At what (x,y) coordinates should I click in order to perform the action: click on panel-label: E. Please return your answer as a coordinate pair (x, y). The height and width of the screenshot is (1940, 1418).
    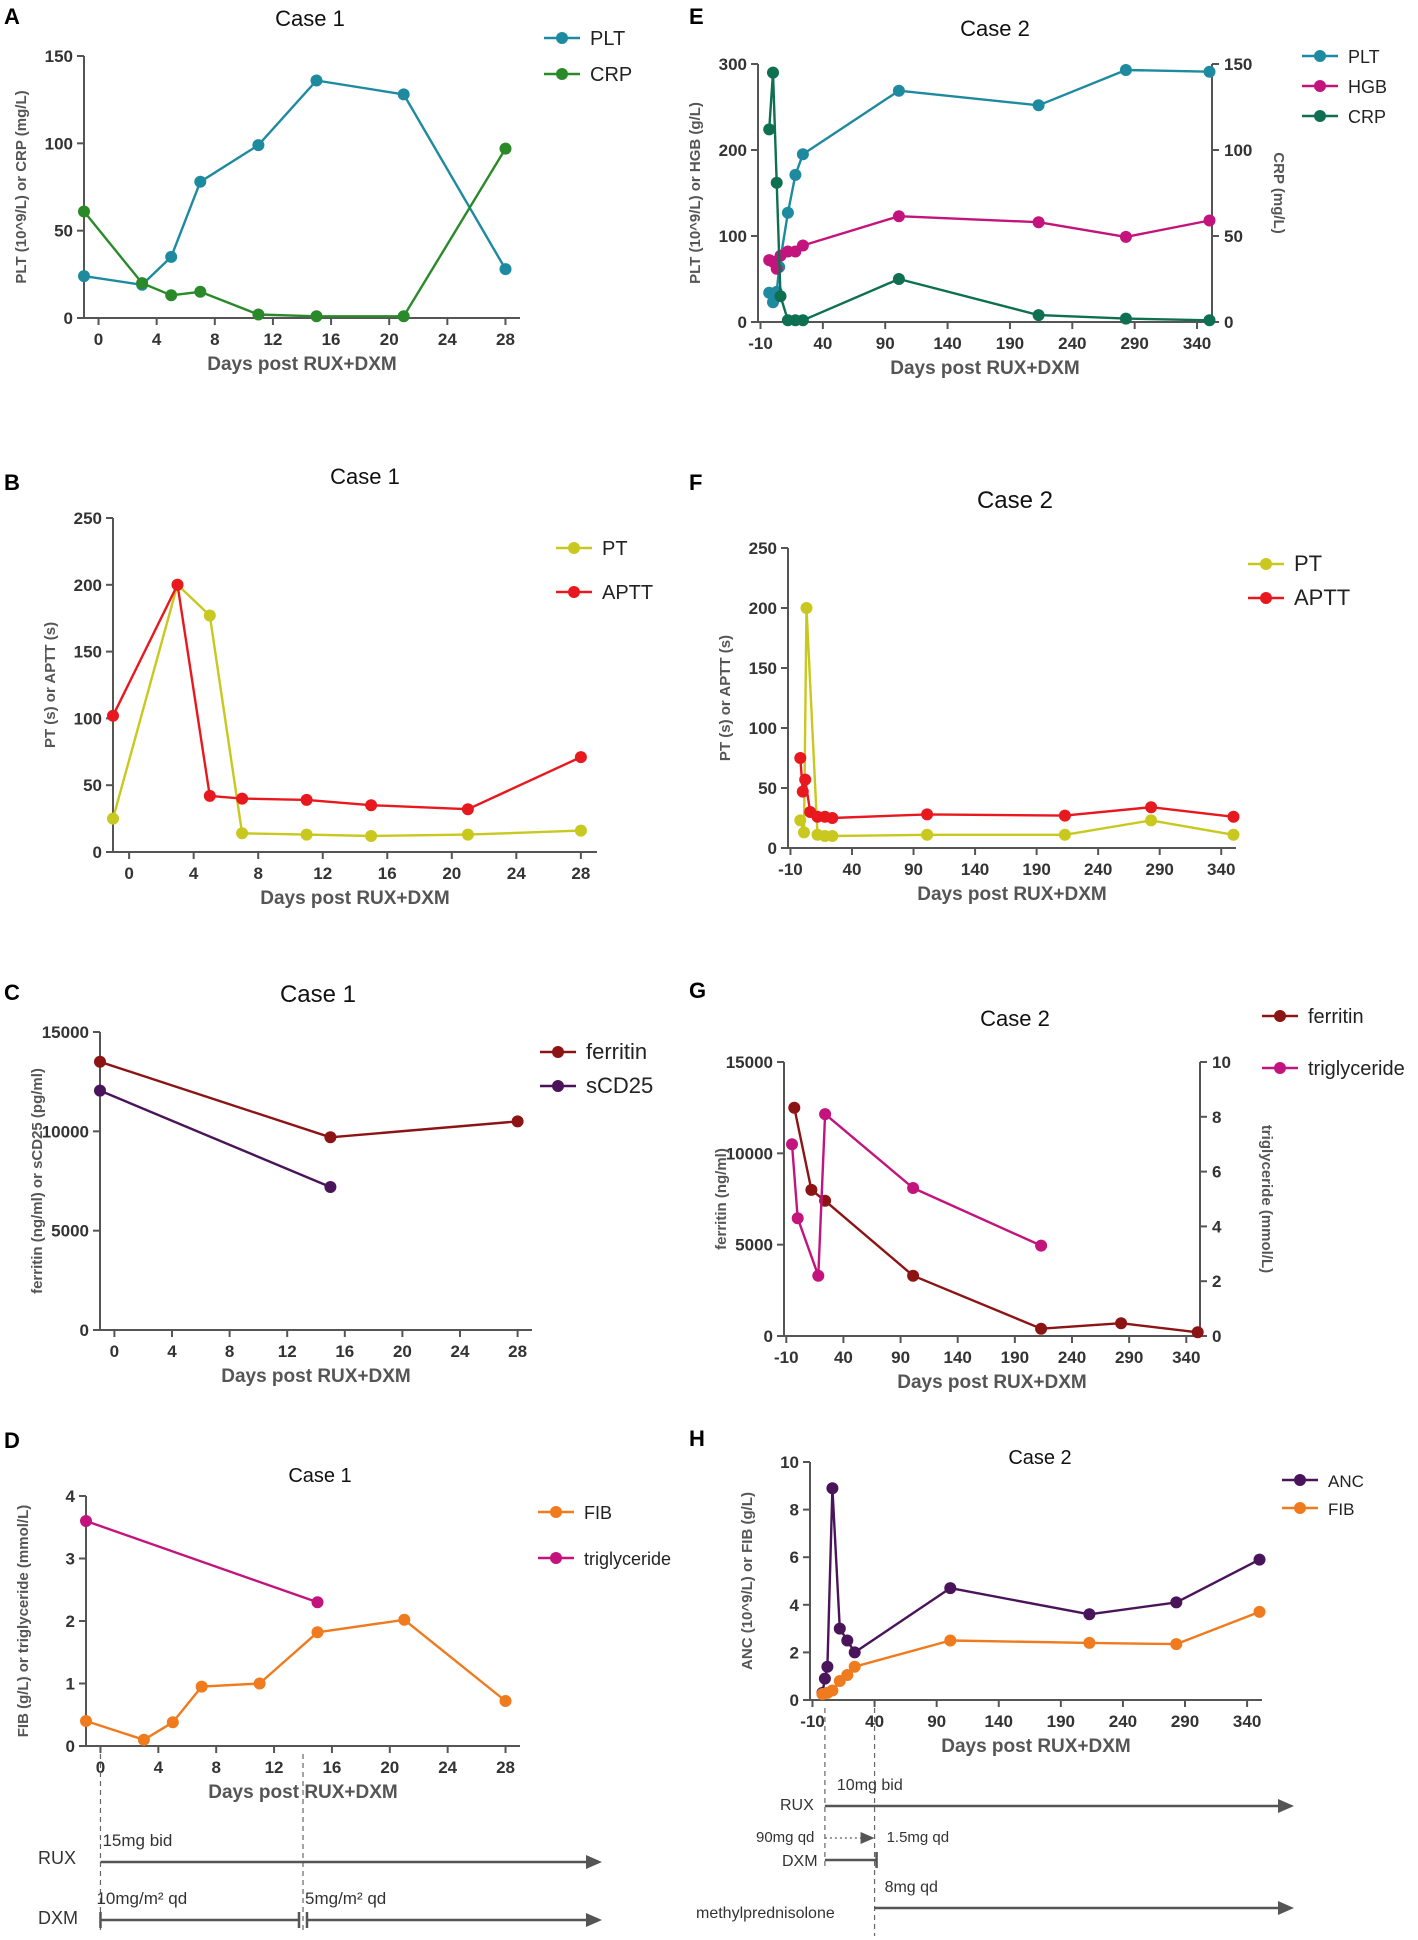
    Looking at the image, I should click on (696, 16).